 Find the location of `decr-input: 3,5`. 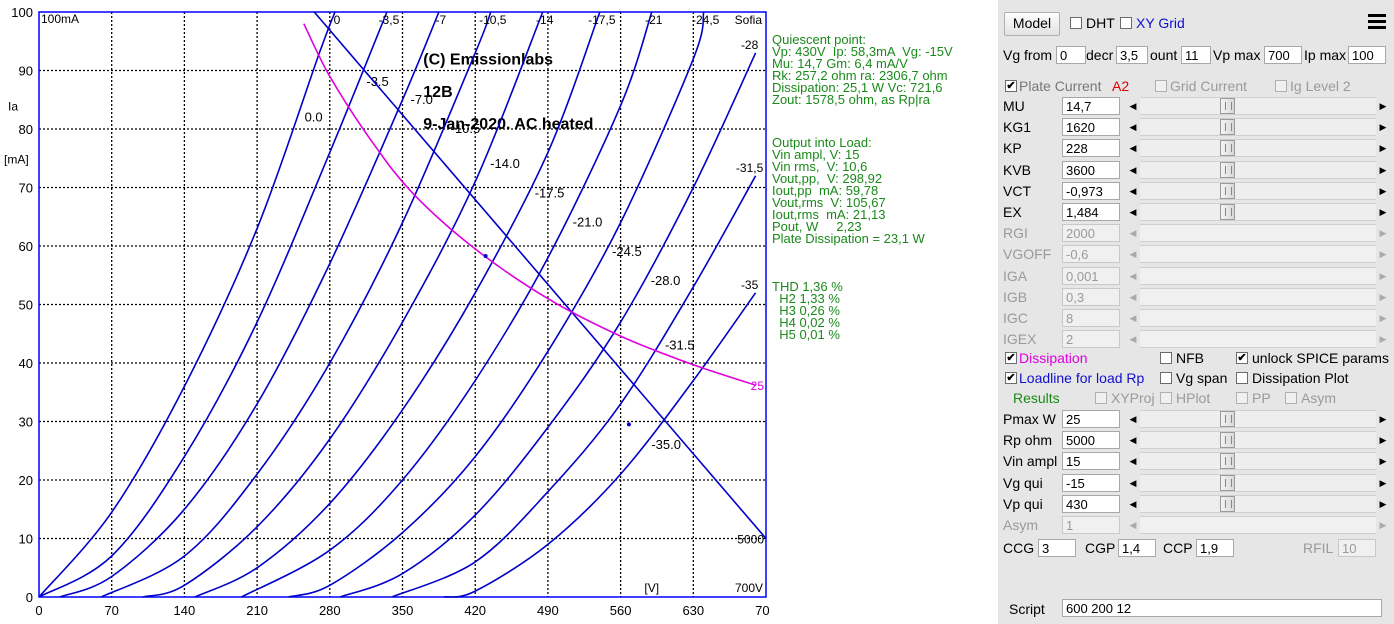

decr-input: 3,5 is located at coordinates (1132, 55).